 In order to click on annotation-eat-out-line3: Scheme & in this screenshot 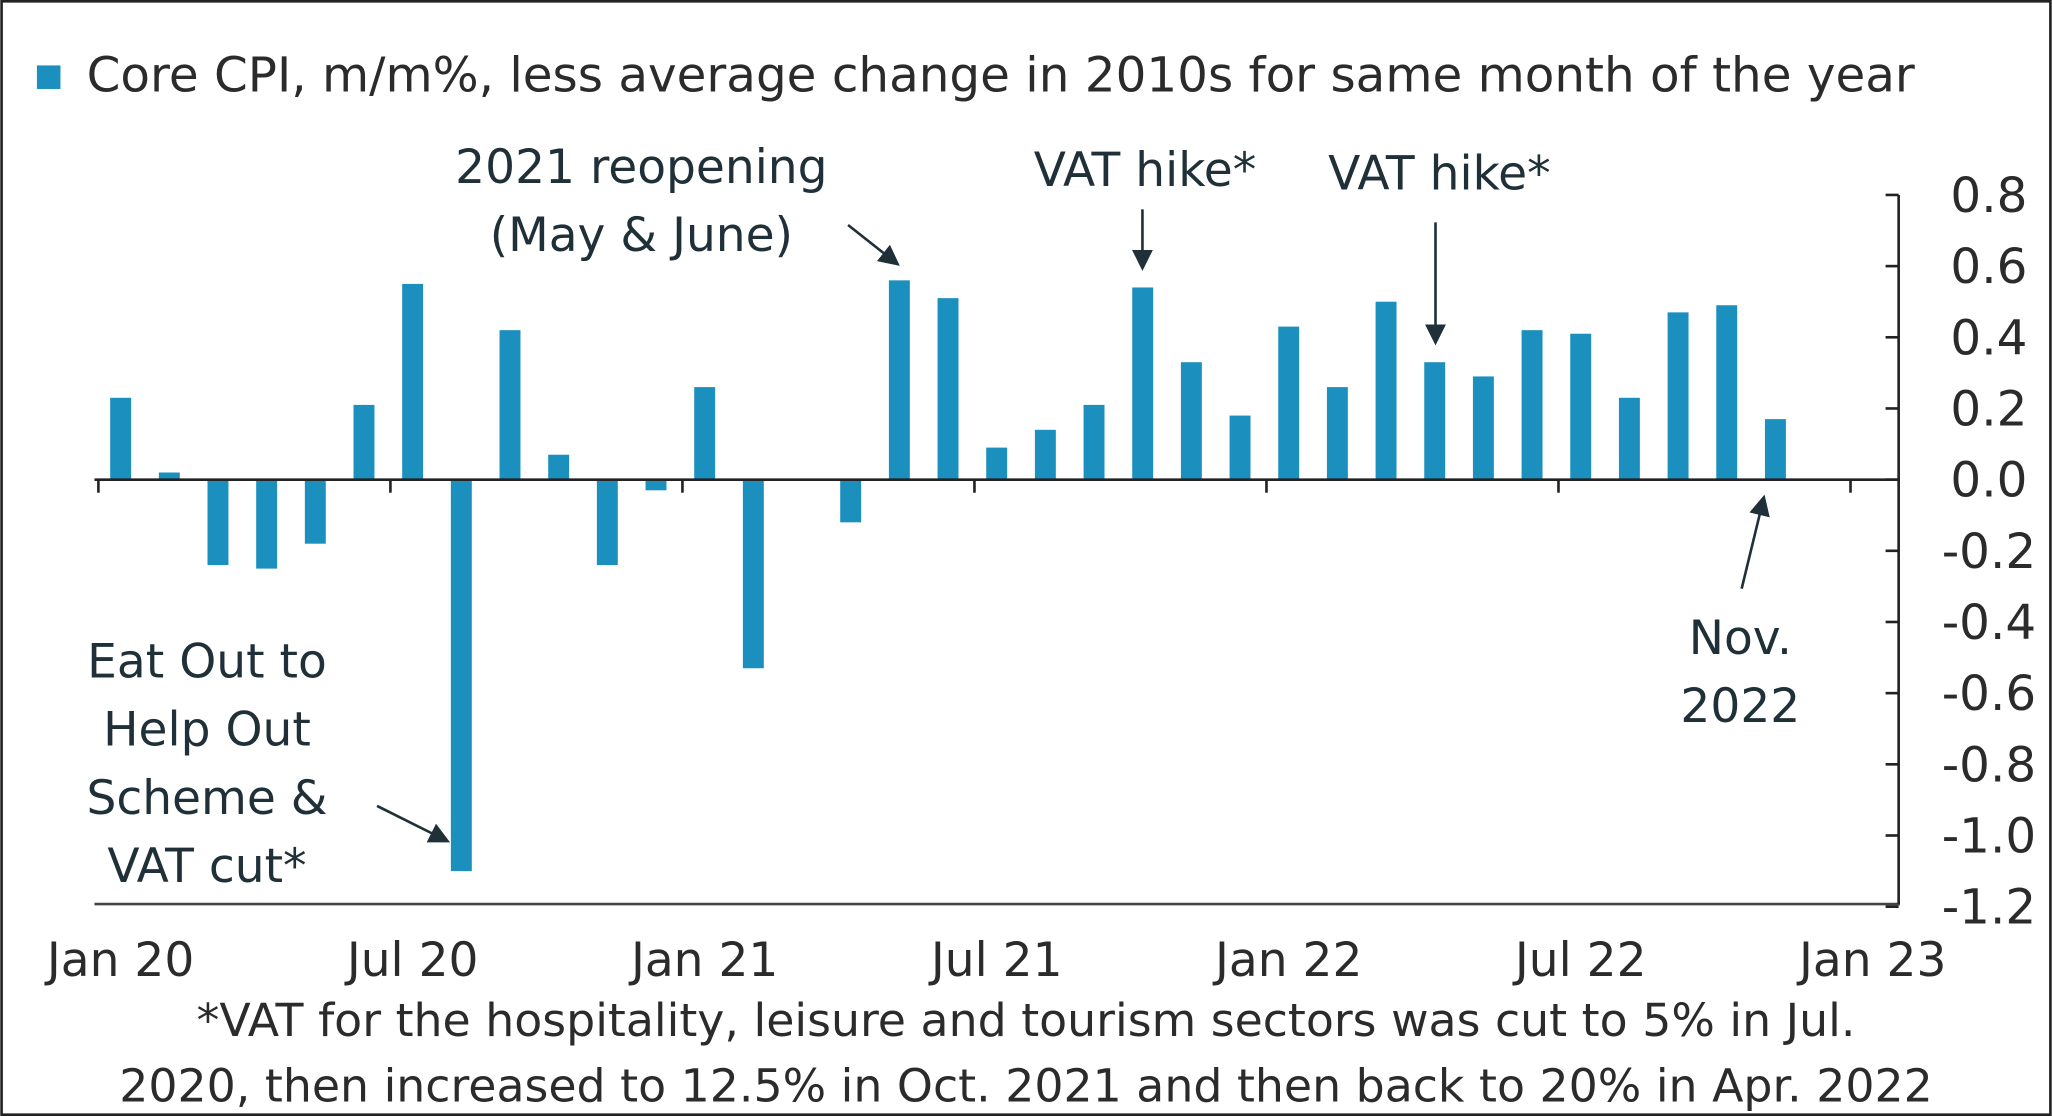, I will do `click(206, 798)`.